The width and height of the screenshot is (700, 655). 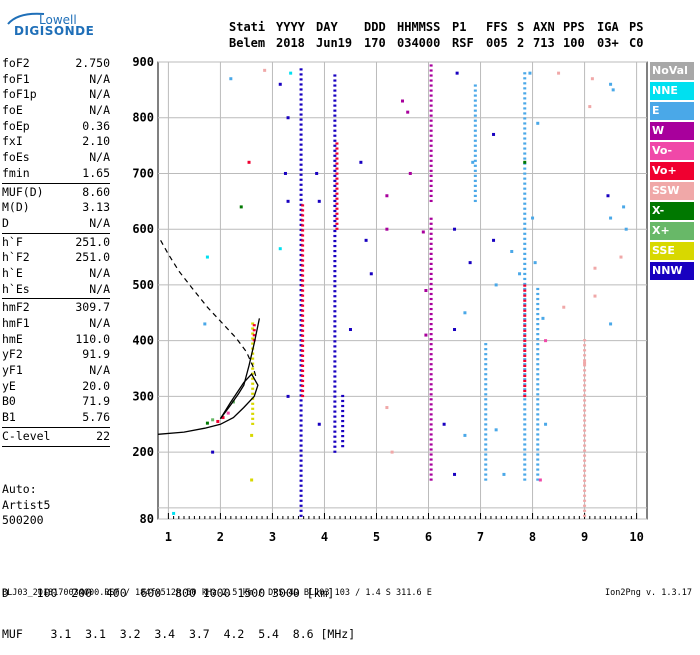 I want to click on param-separator, so click(x=56, y=233).